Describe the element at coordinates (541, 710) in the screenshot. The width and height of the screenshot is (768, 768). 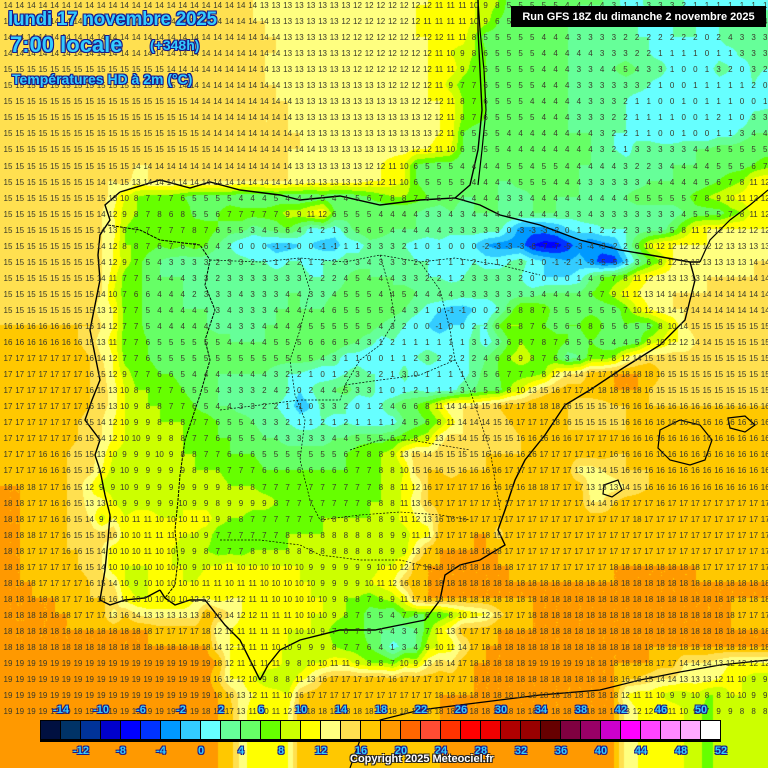
I see `legend-label-upper: 34` at that location.